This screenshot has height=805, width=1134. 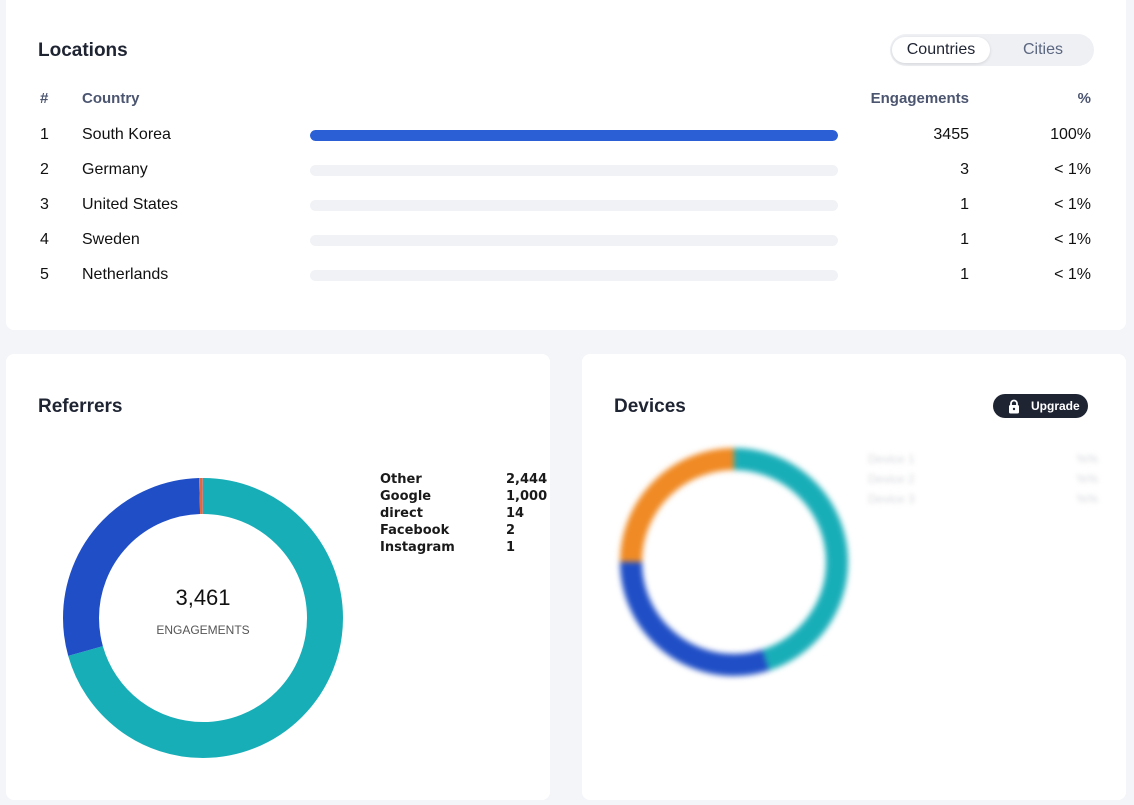 I want to click on row-country: Germany, so click(x=115, y=169).